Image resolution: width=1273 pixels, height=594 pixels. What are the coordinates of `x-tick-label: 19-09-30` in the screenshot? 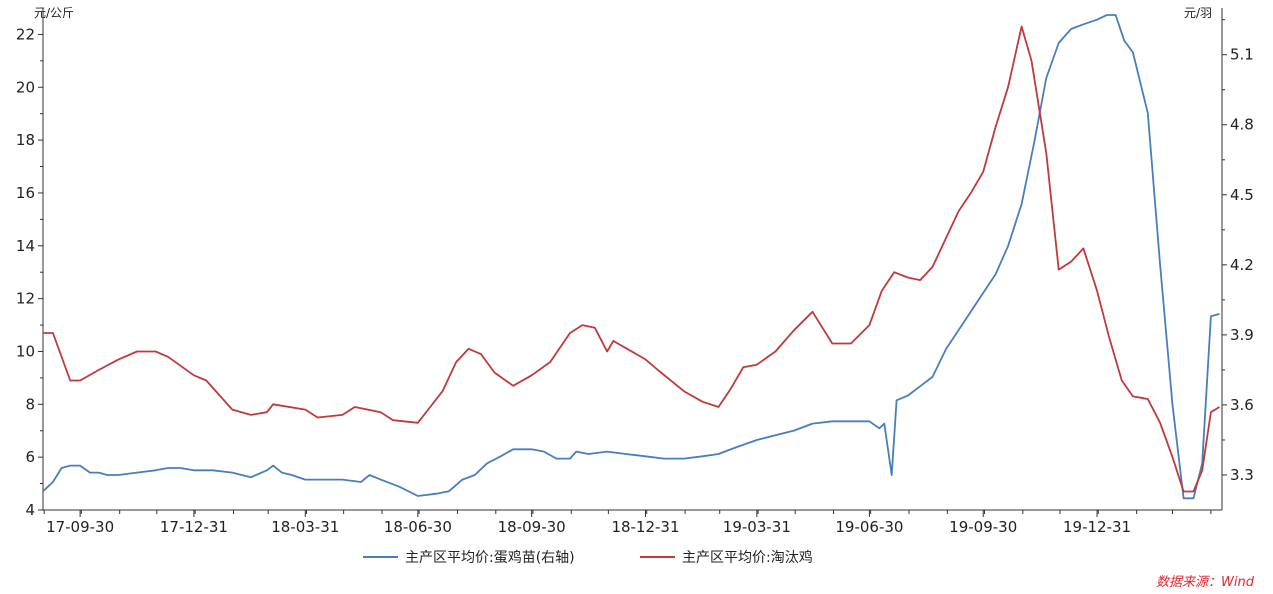 It's located at (983, 527).